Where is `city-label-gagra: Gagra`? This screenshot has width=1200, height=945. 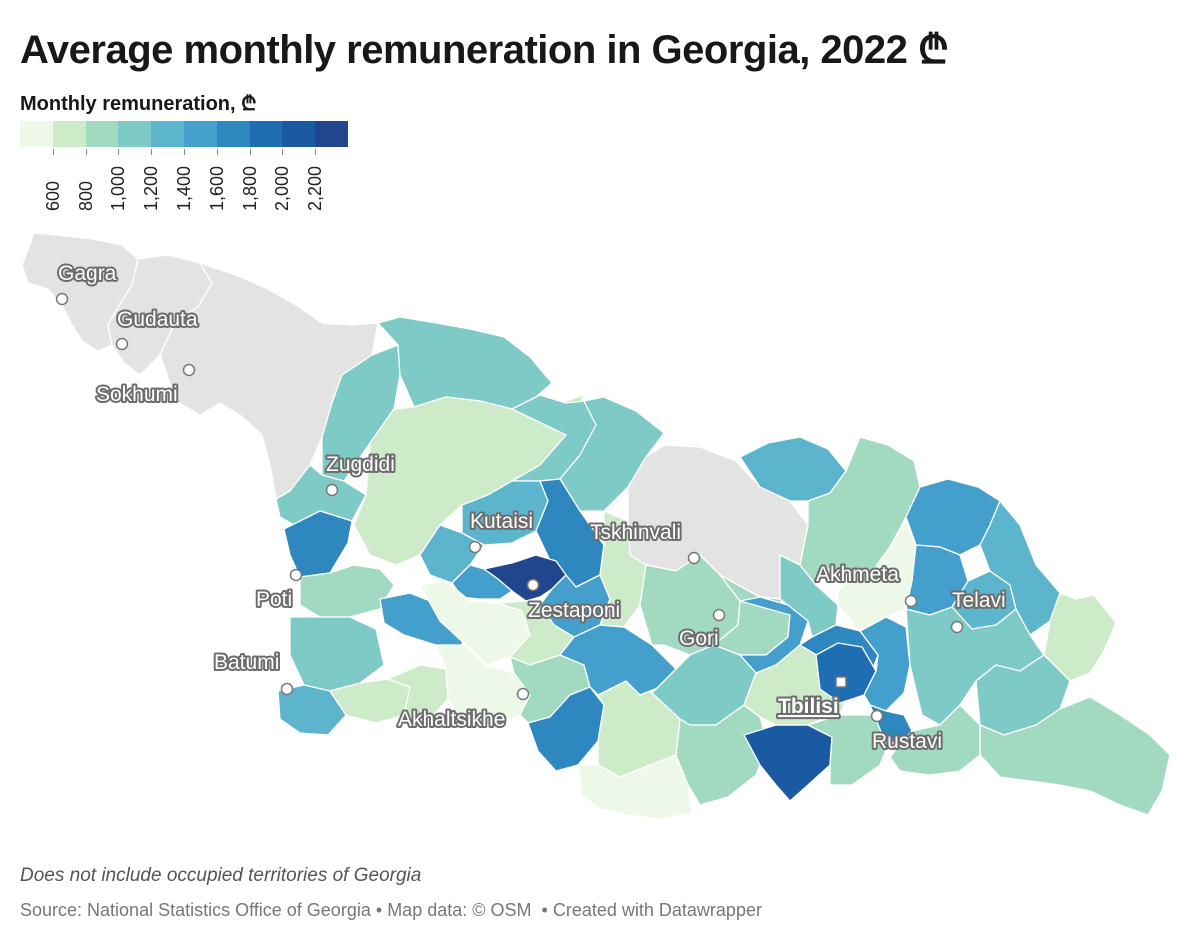
city-label-gagra: Gagra is located at coordinates (87, 273).